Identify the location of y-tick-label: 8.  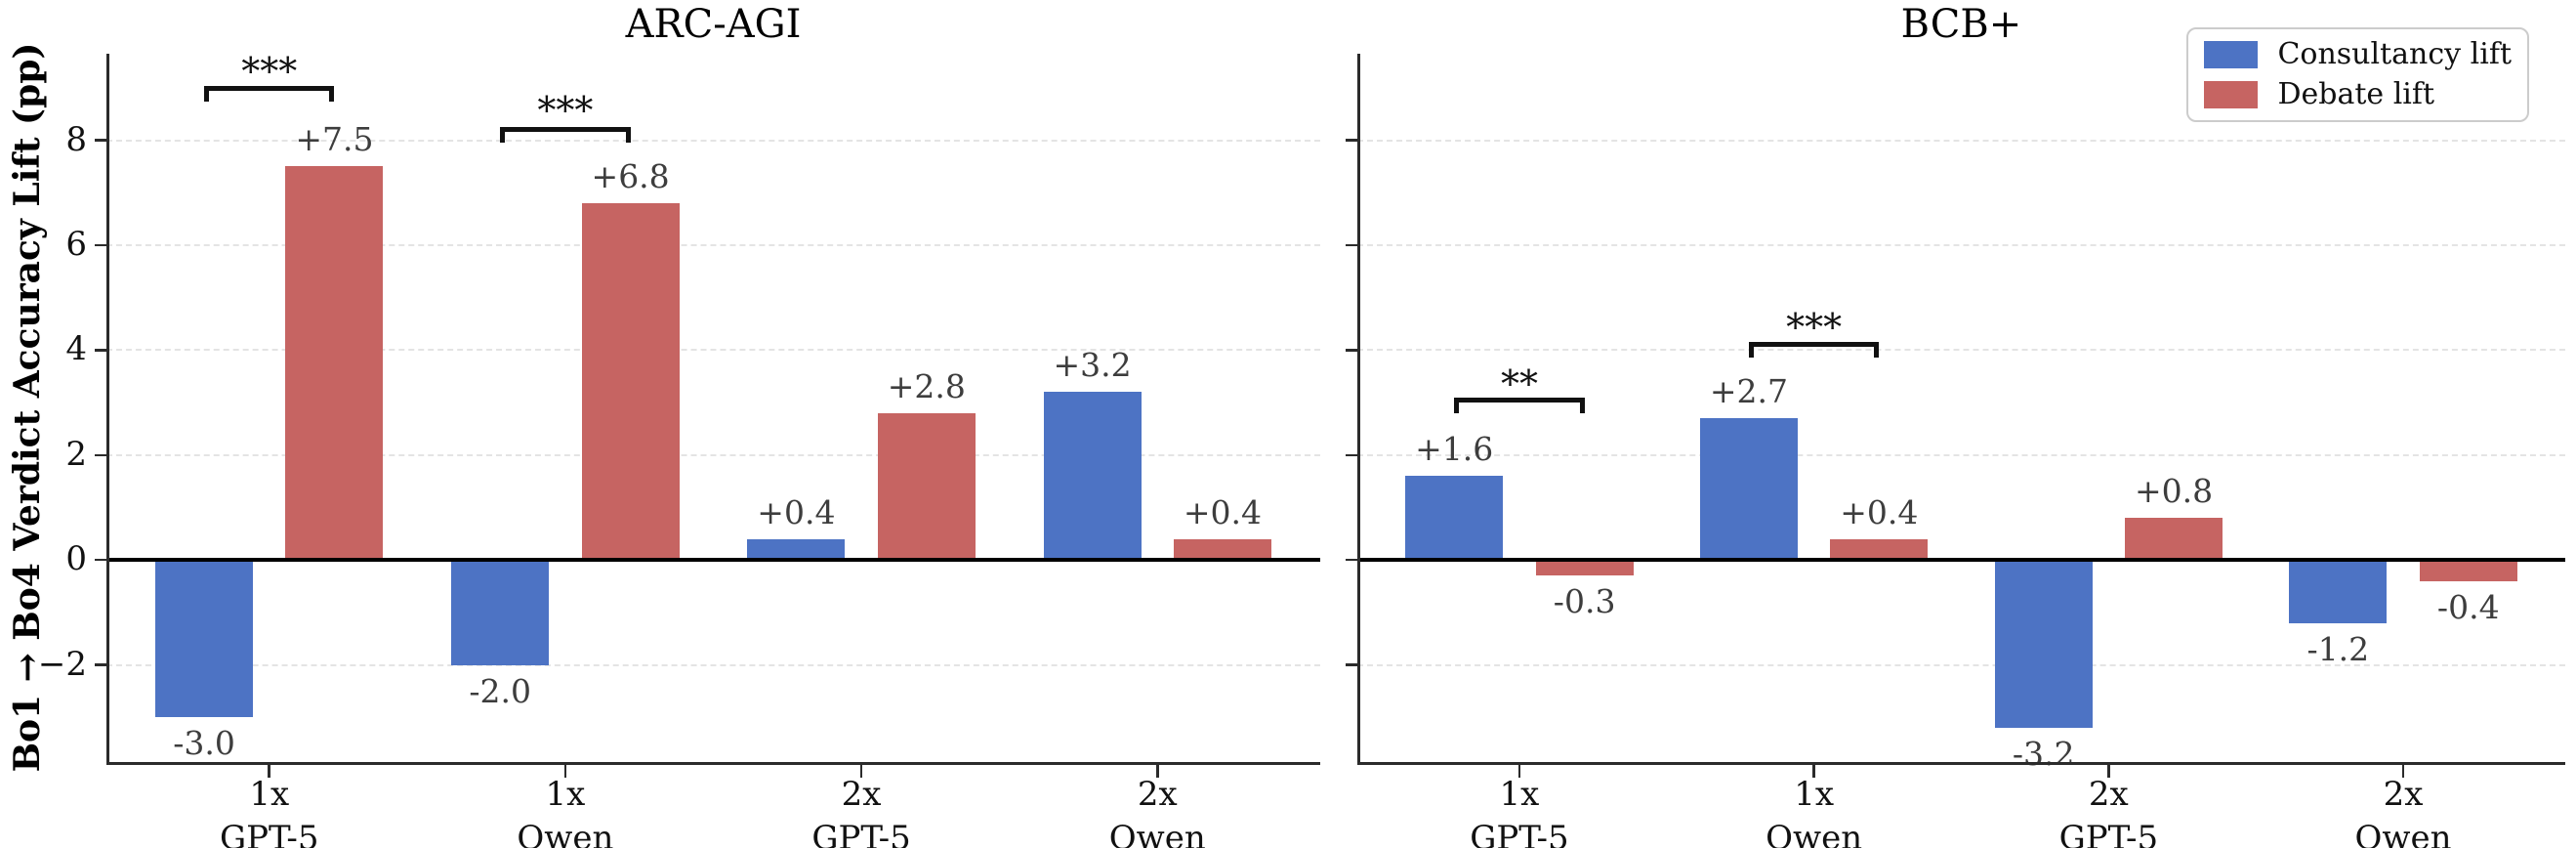
(76, 139).